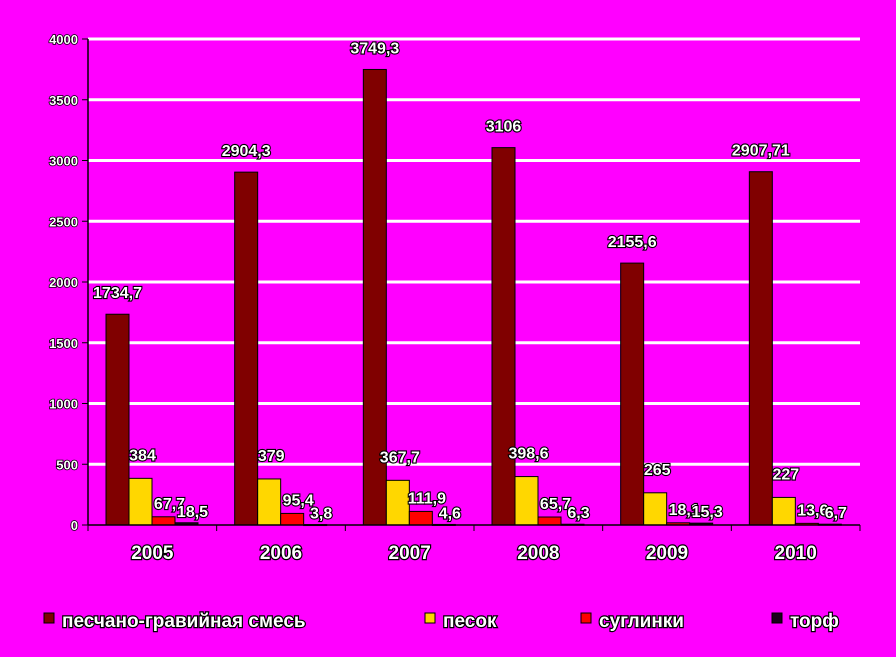 The height and width of the screenshot is (657, 896). What do you see at coordinates (836, 513) in the screenshot?
I see `data-label: 6,7` at bounding box center [836, 513].